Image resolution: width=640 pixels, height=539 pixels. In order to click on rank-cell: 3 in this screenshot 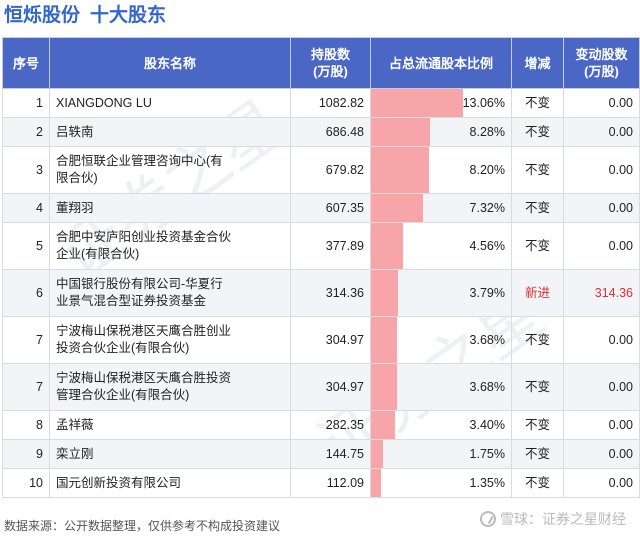, I will do `click(26, 170)`.